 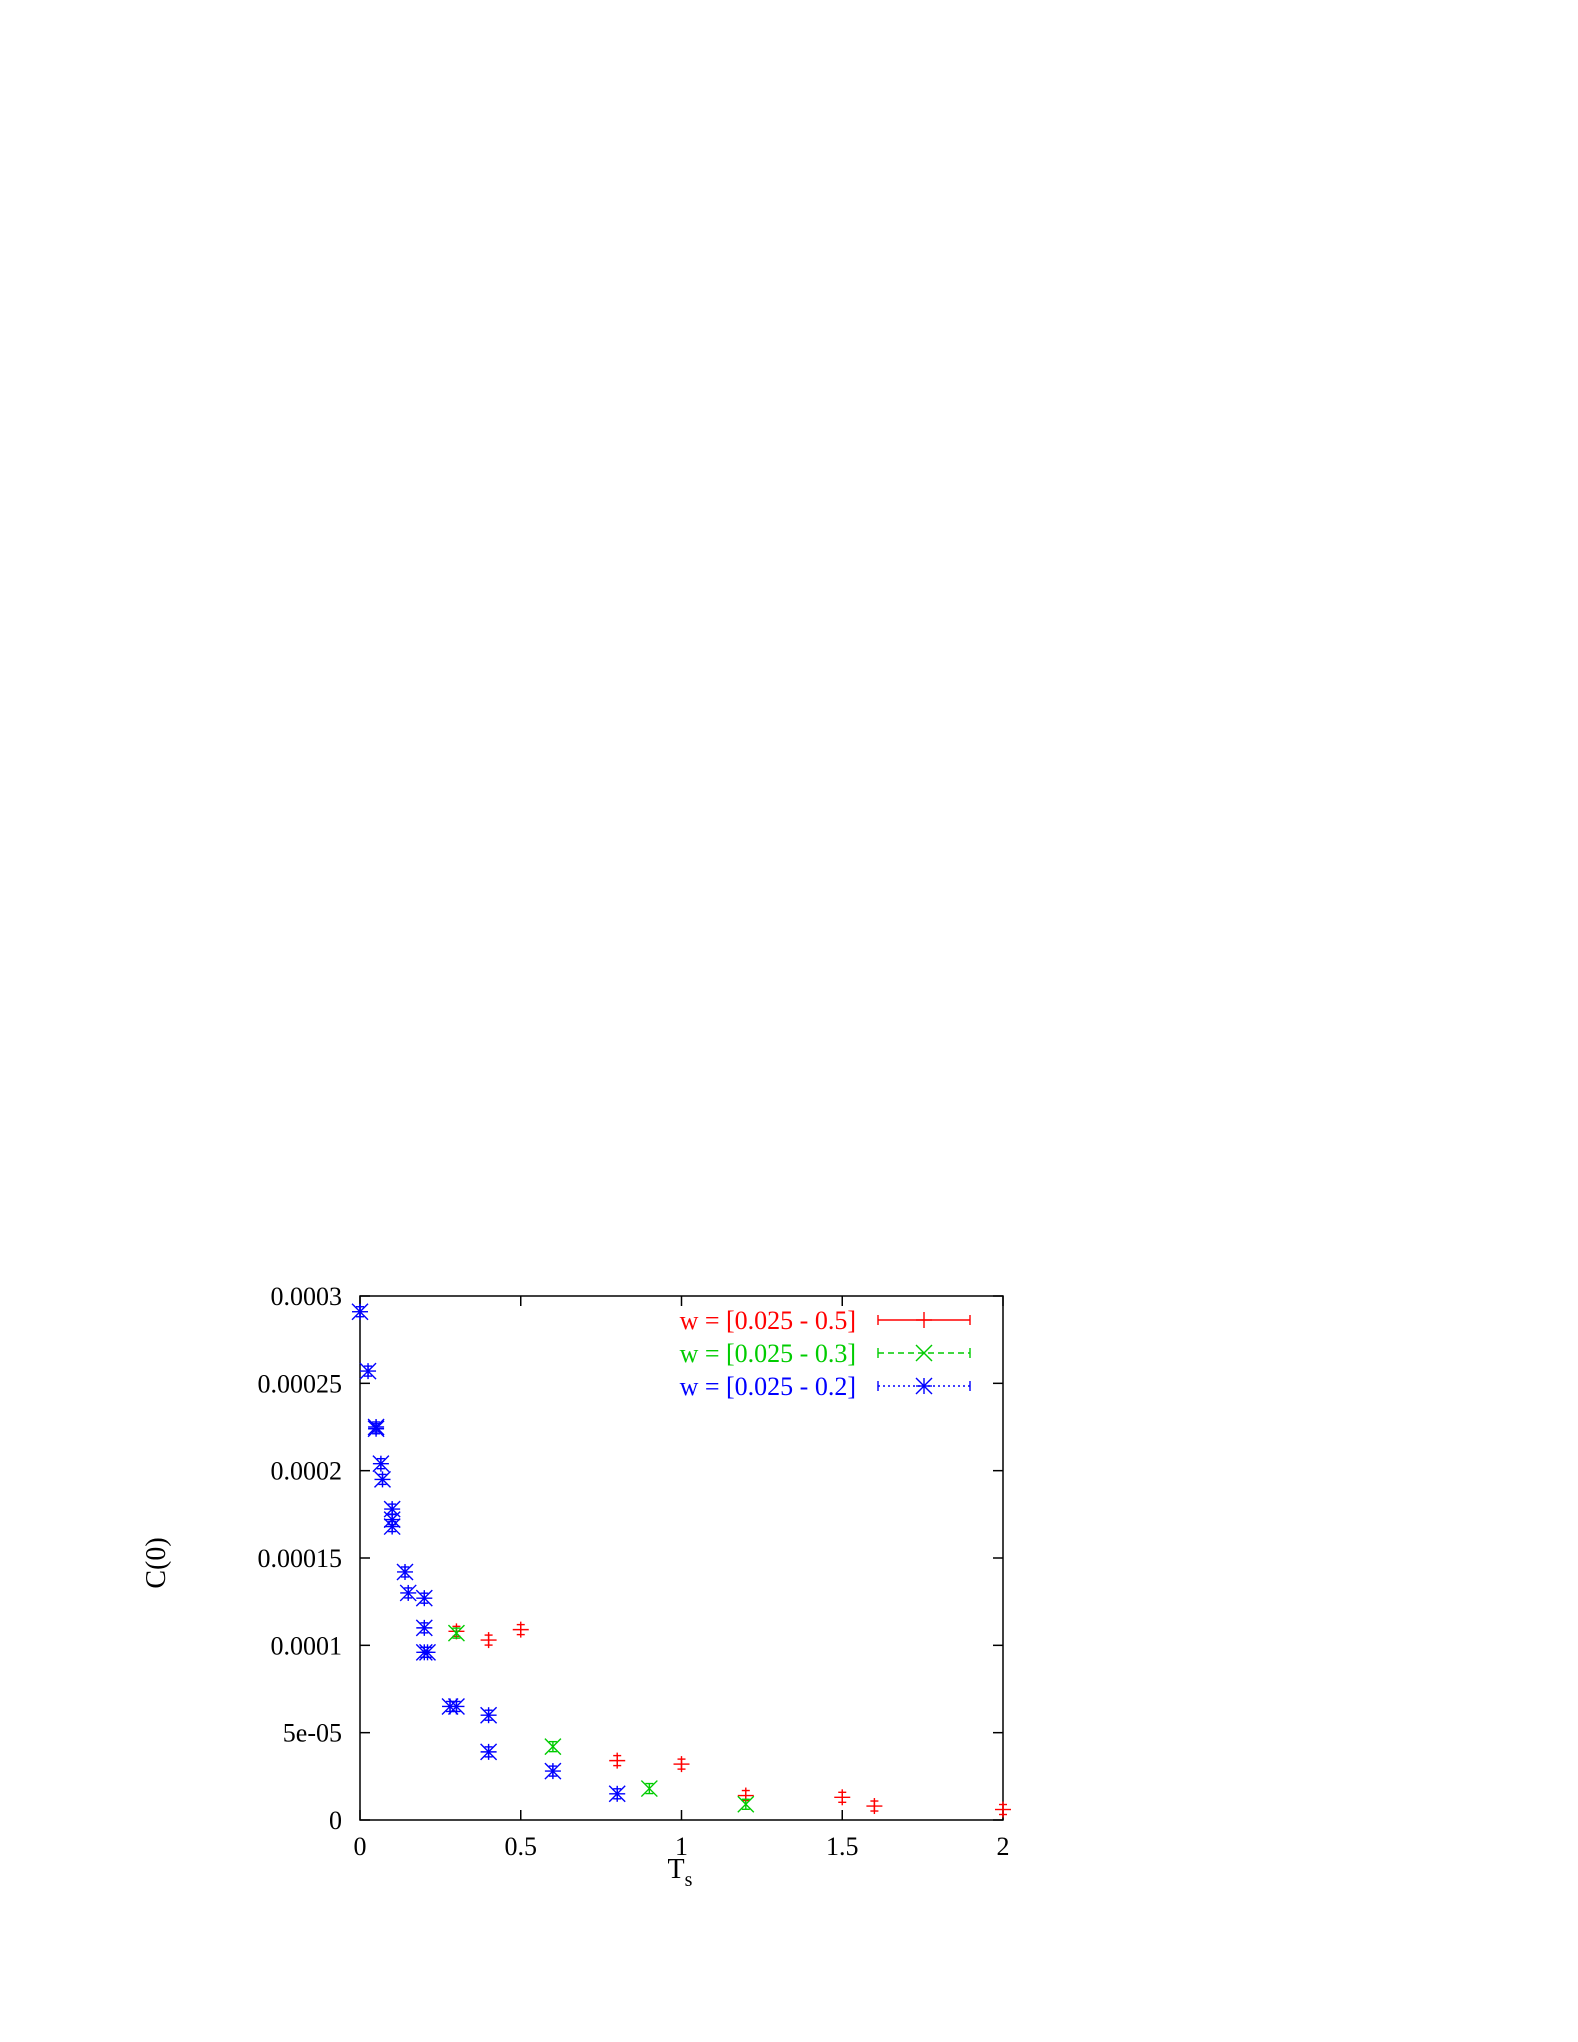 What do you see at coordinates (681, 1846) in the screenshot?
I see `x-tick-label: 1` at bounding box center [681, 1846].